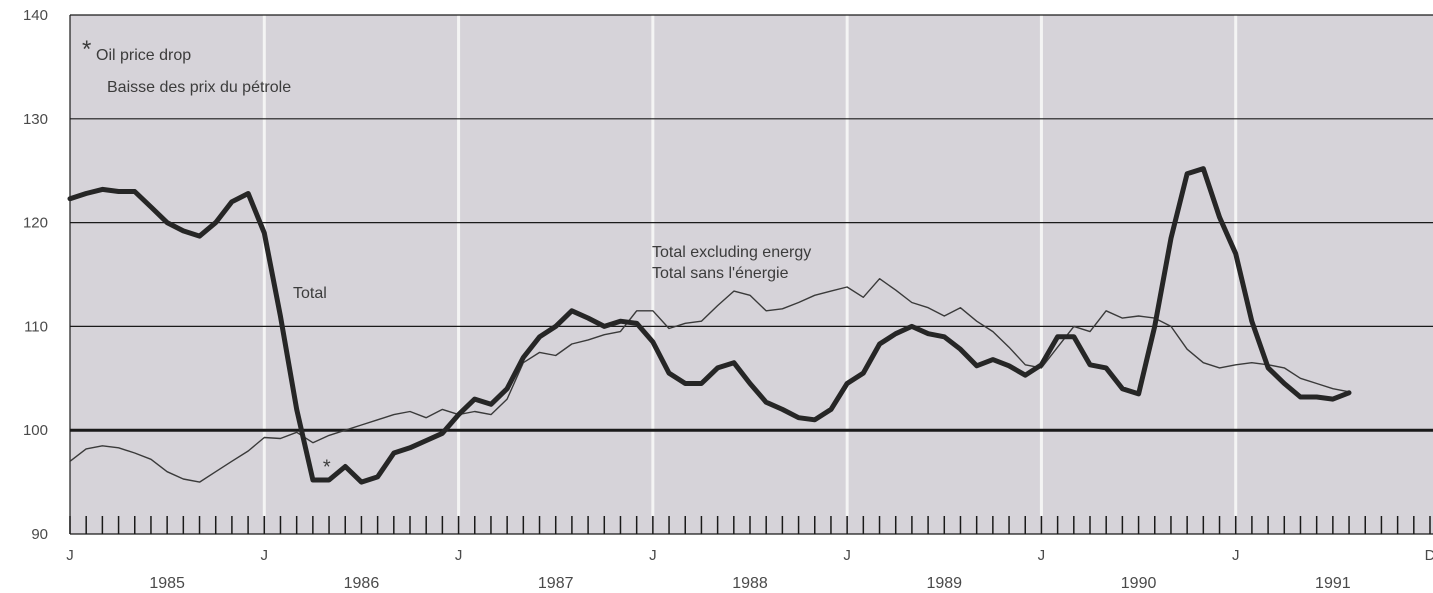 The width and height of the screenshot is (1433, 593). I want to click on x-year-label: 1987, so click(556, 583).